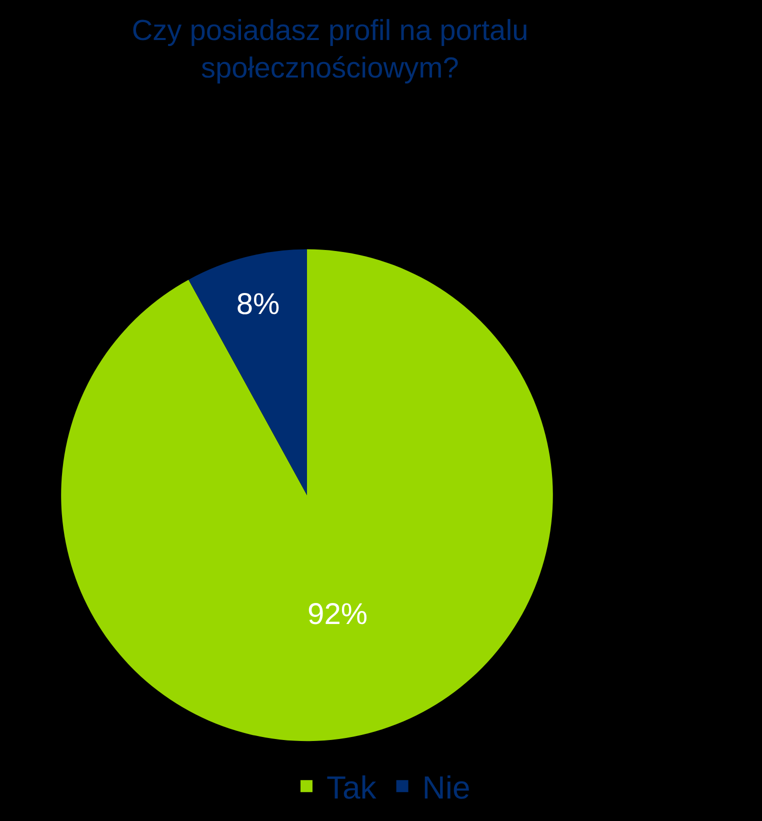 The image size is (762, 821). Describe the element at coordinates (338, 614) in the screenshot. I see `data-label: 92%` at that location.